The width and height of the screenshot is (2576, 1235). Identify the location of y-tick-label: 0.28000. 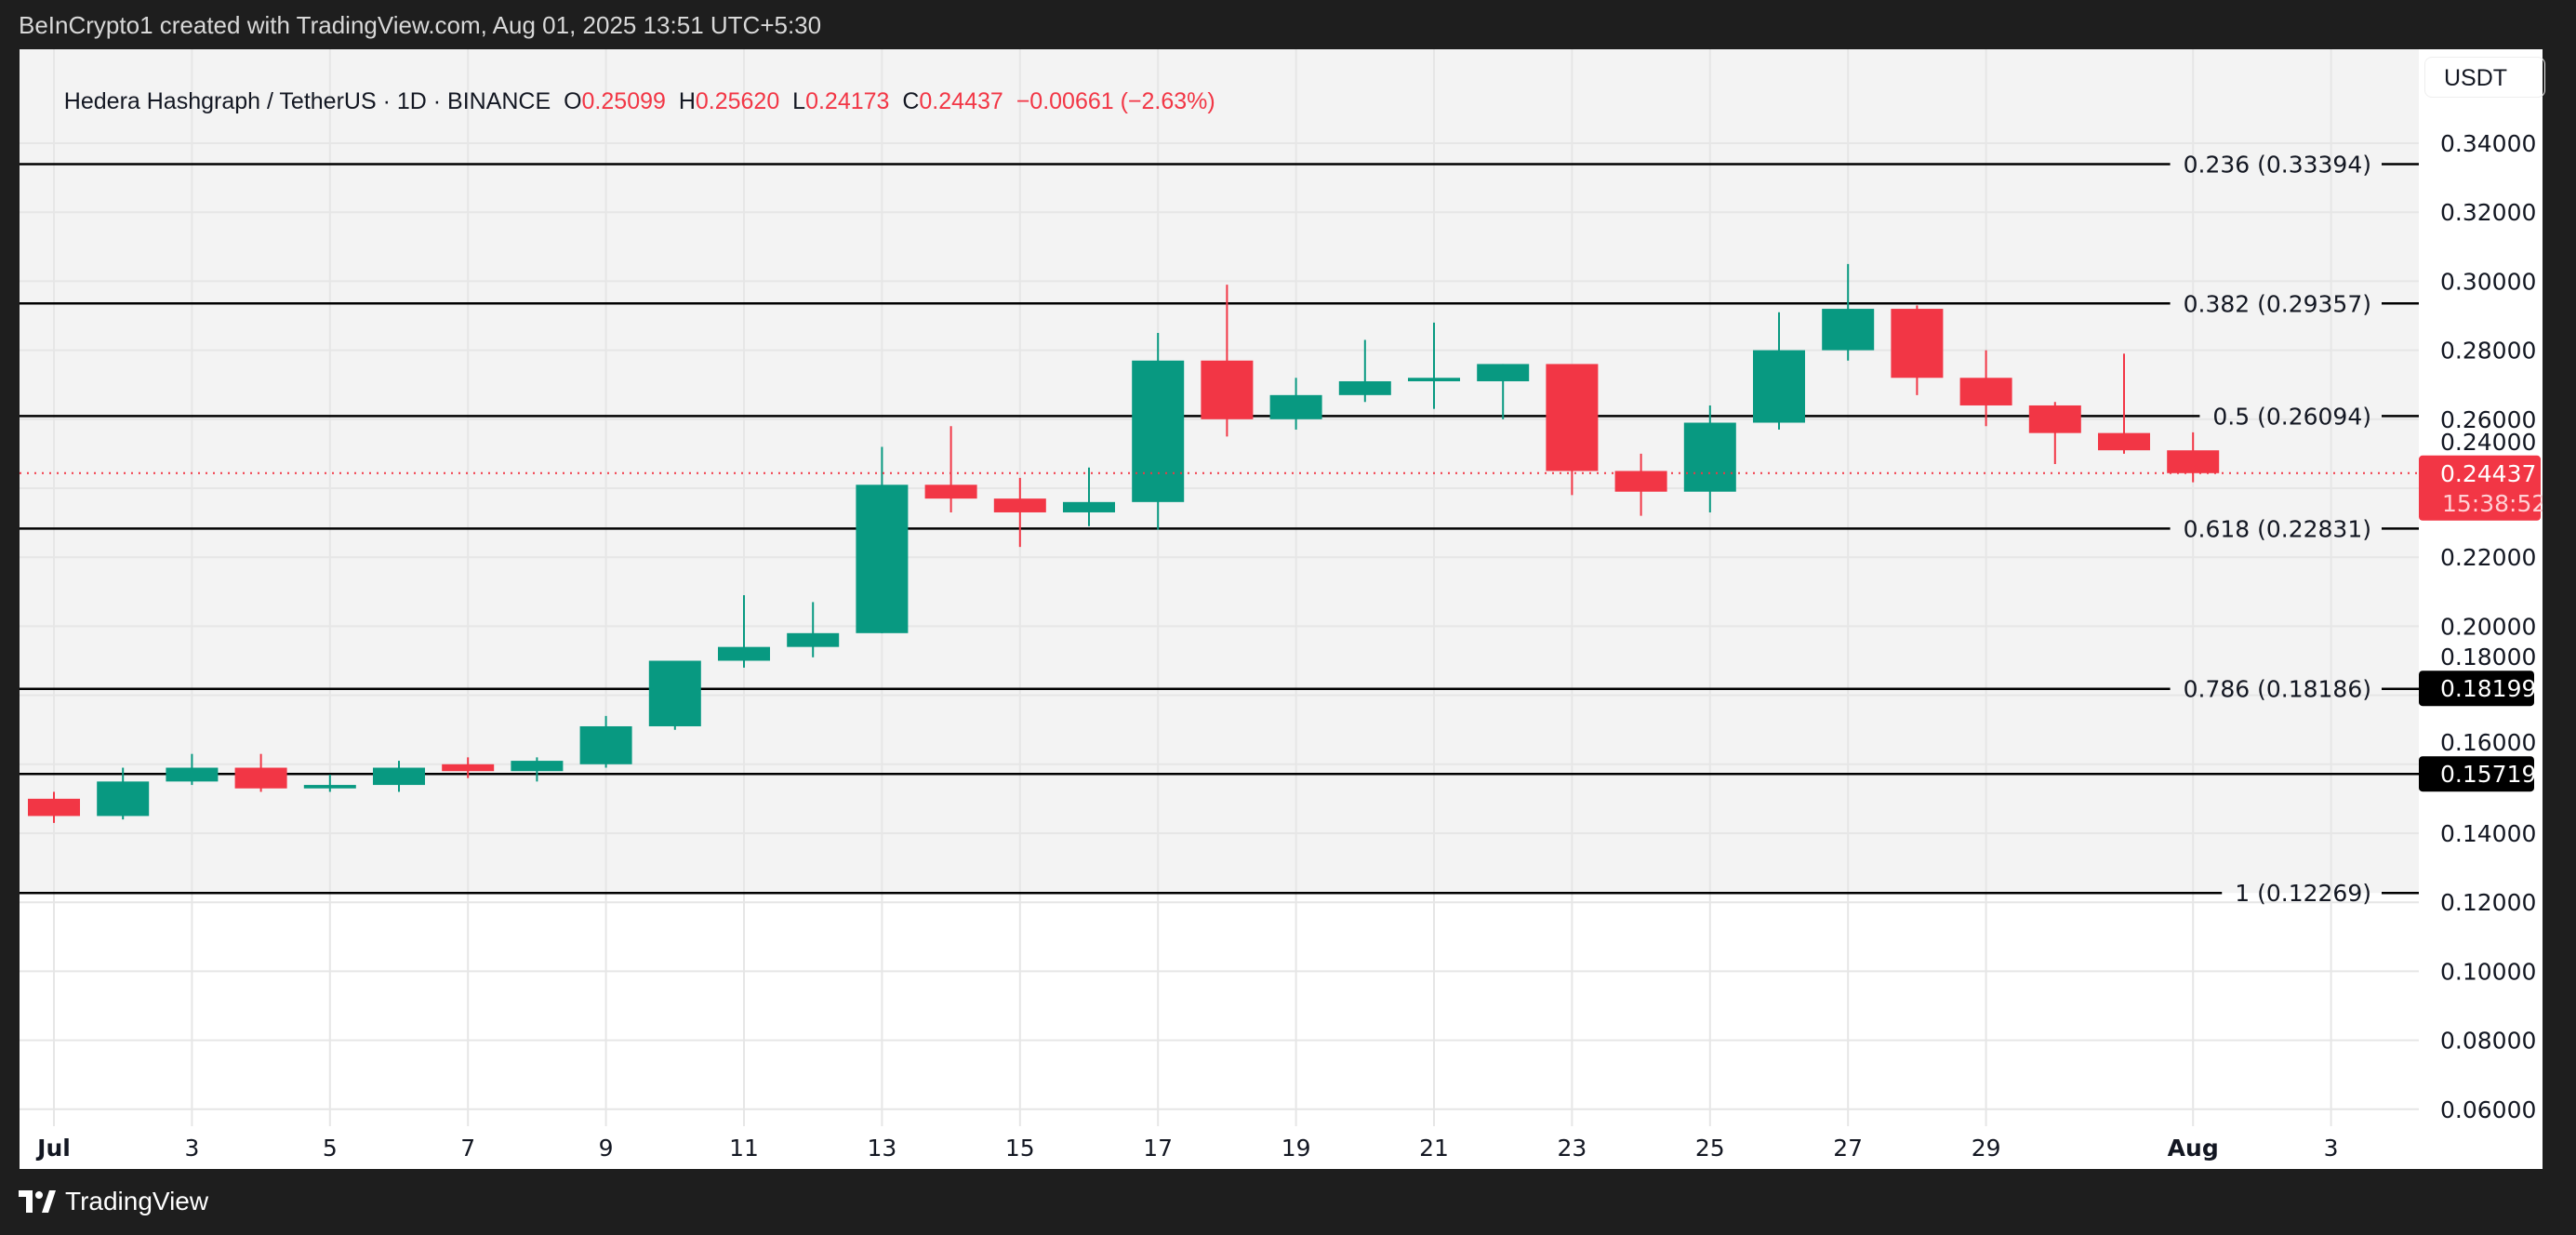
(2488, 351).